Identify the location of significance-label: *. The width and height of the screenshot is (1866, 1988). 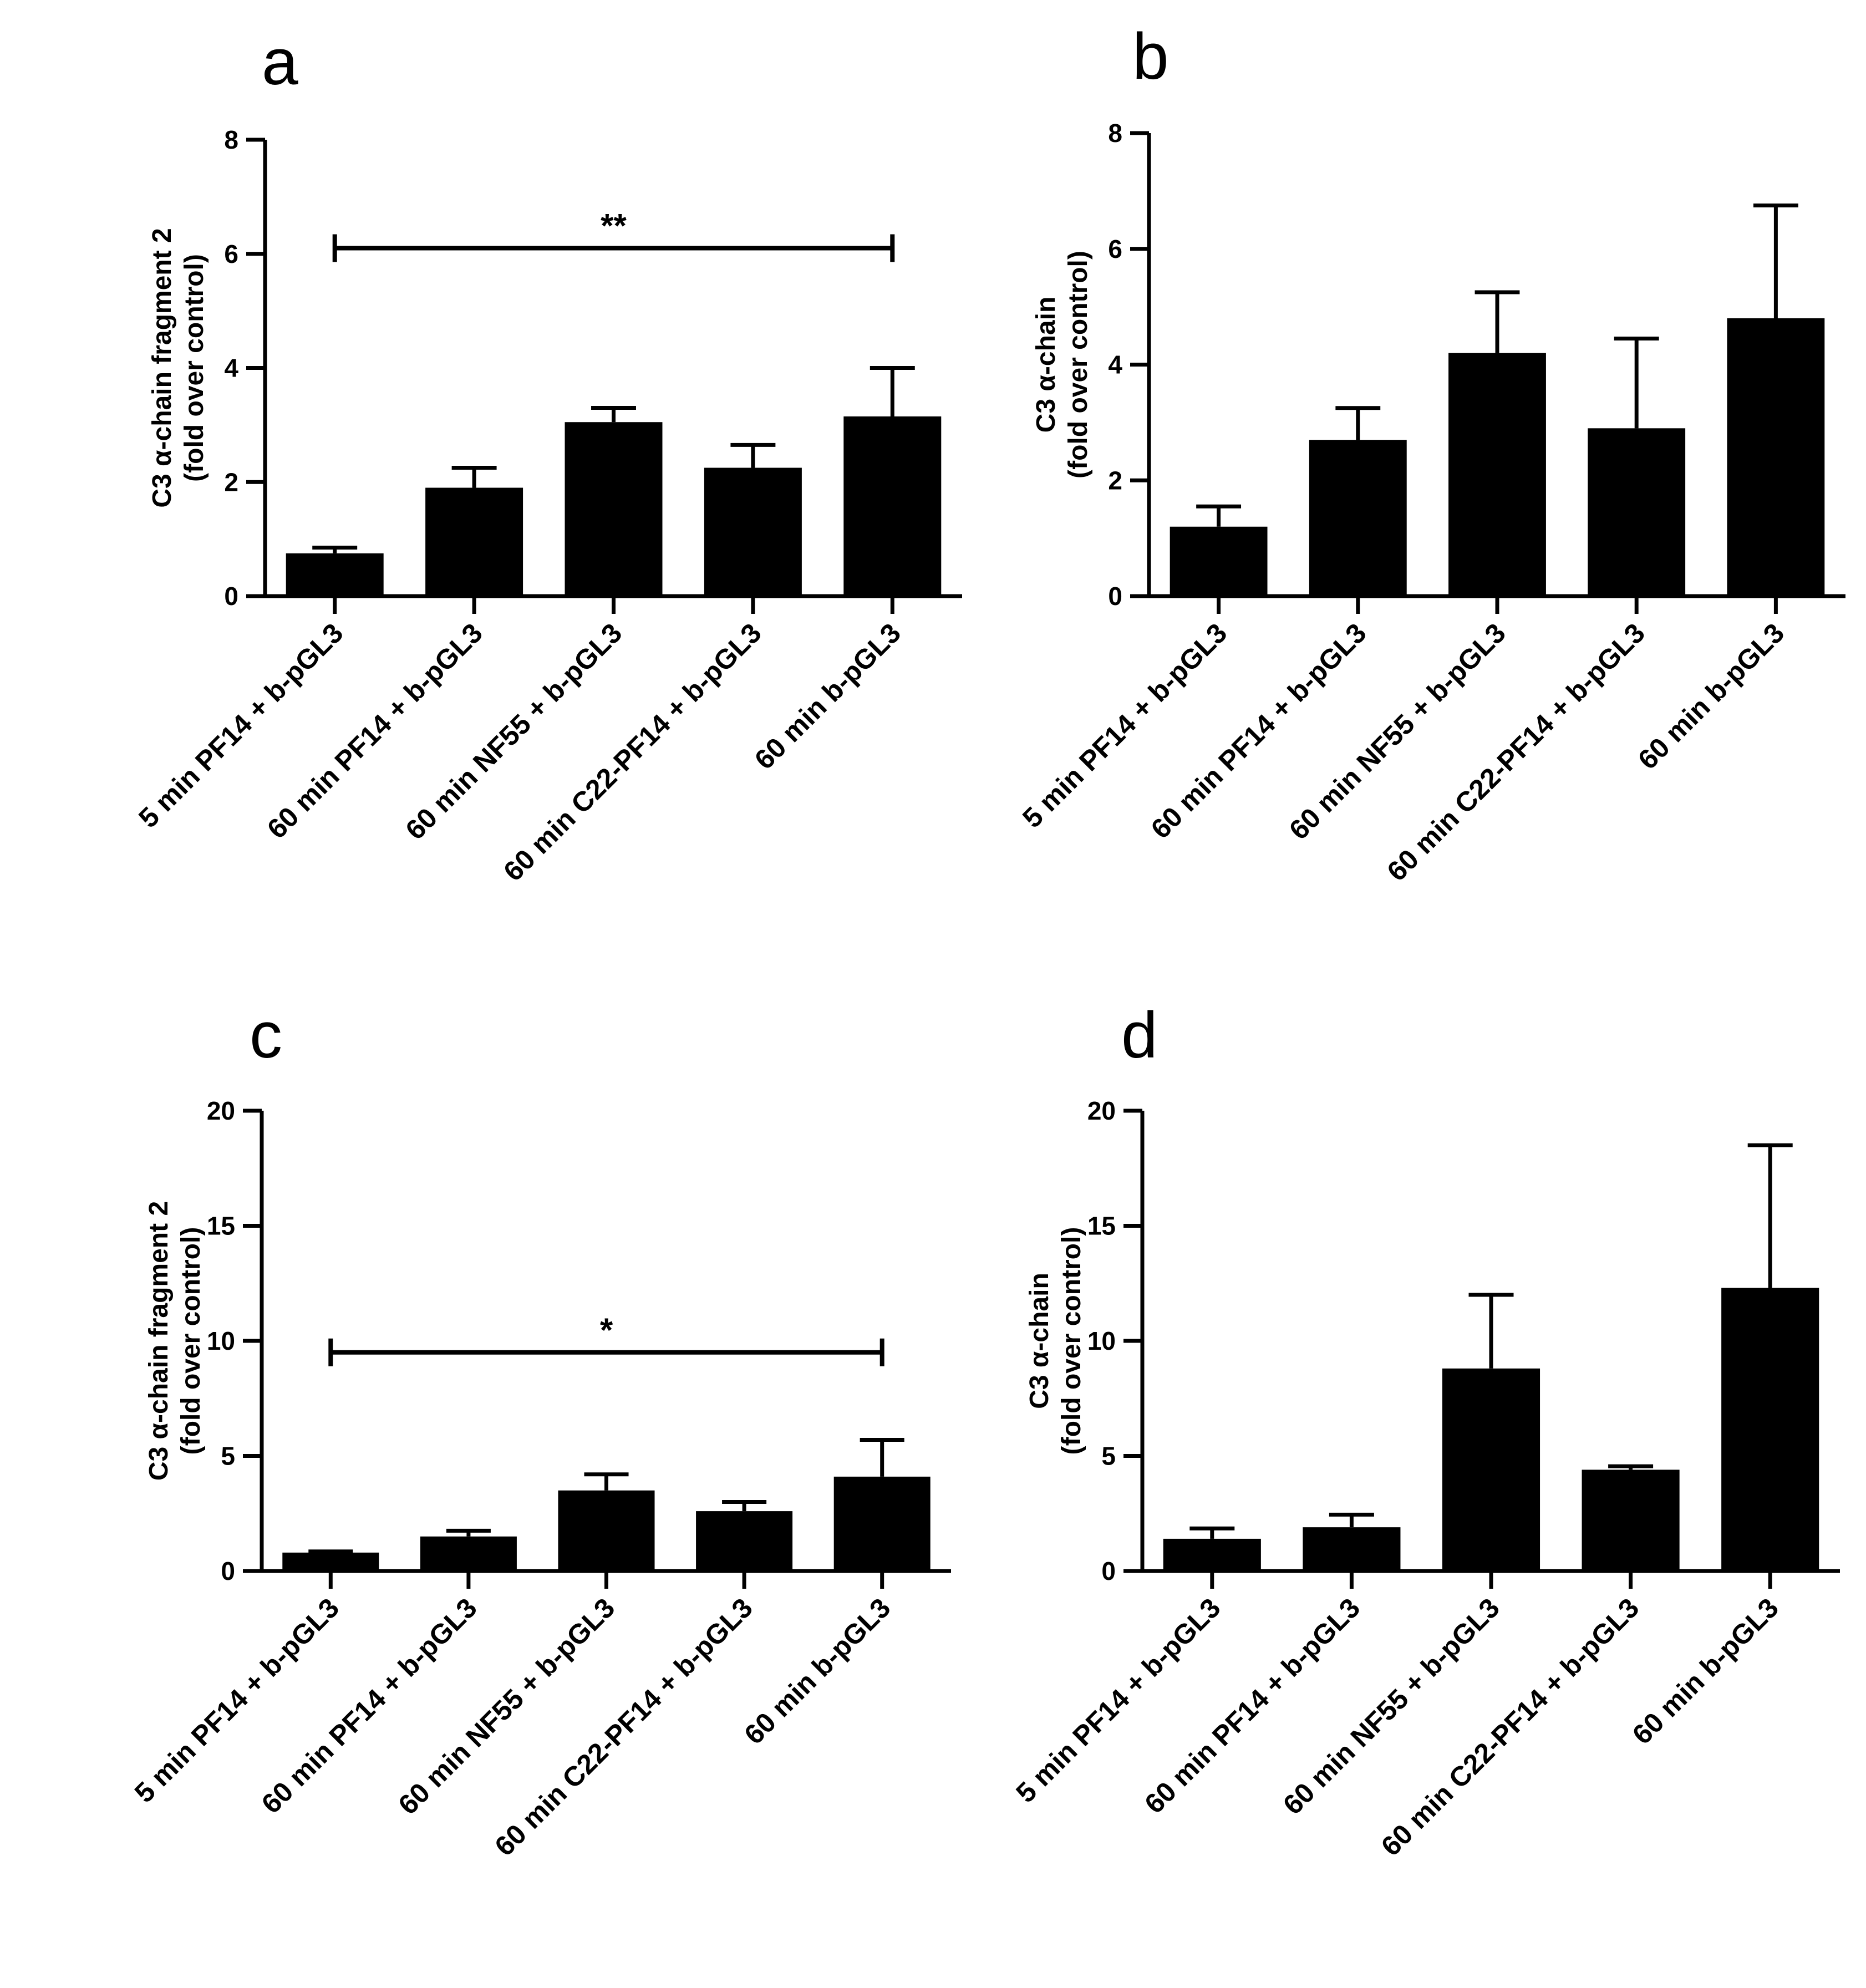
(606, 1330).